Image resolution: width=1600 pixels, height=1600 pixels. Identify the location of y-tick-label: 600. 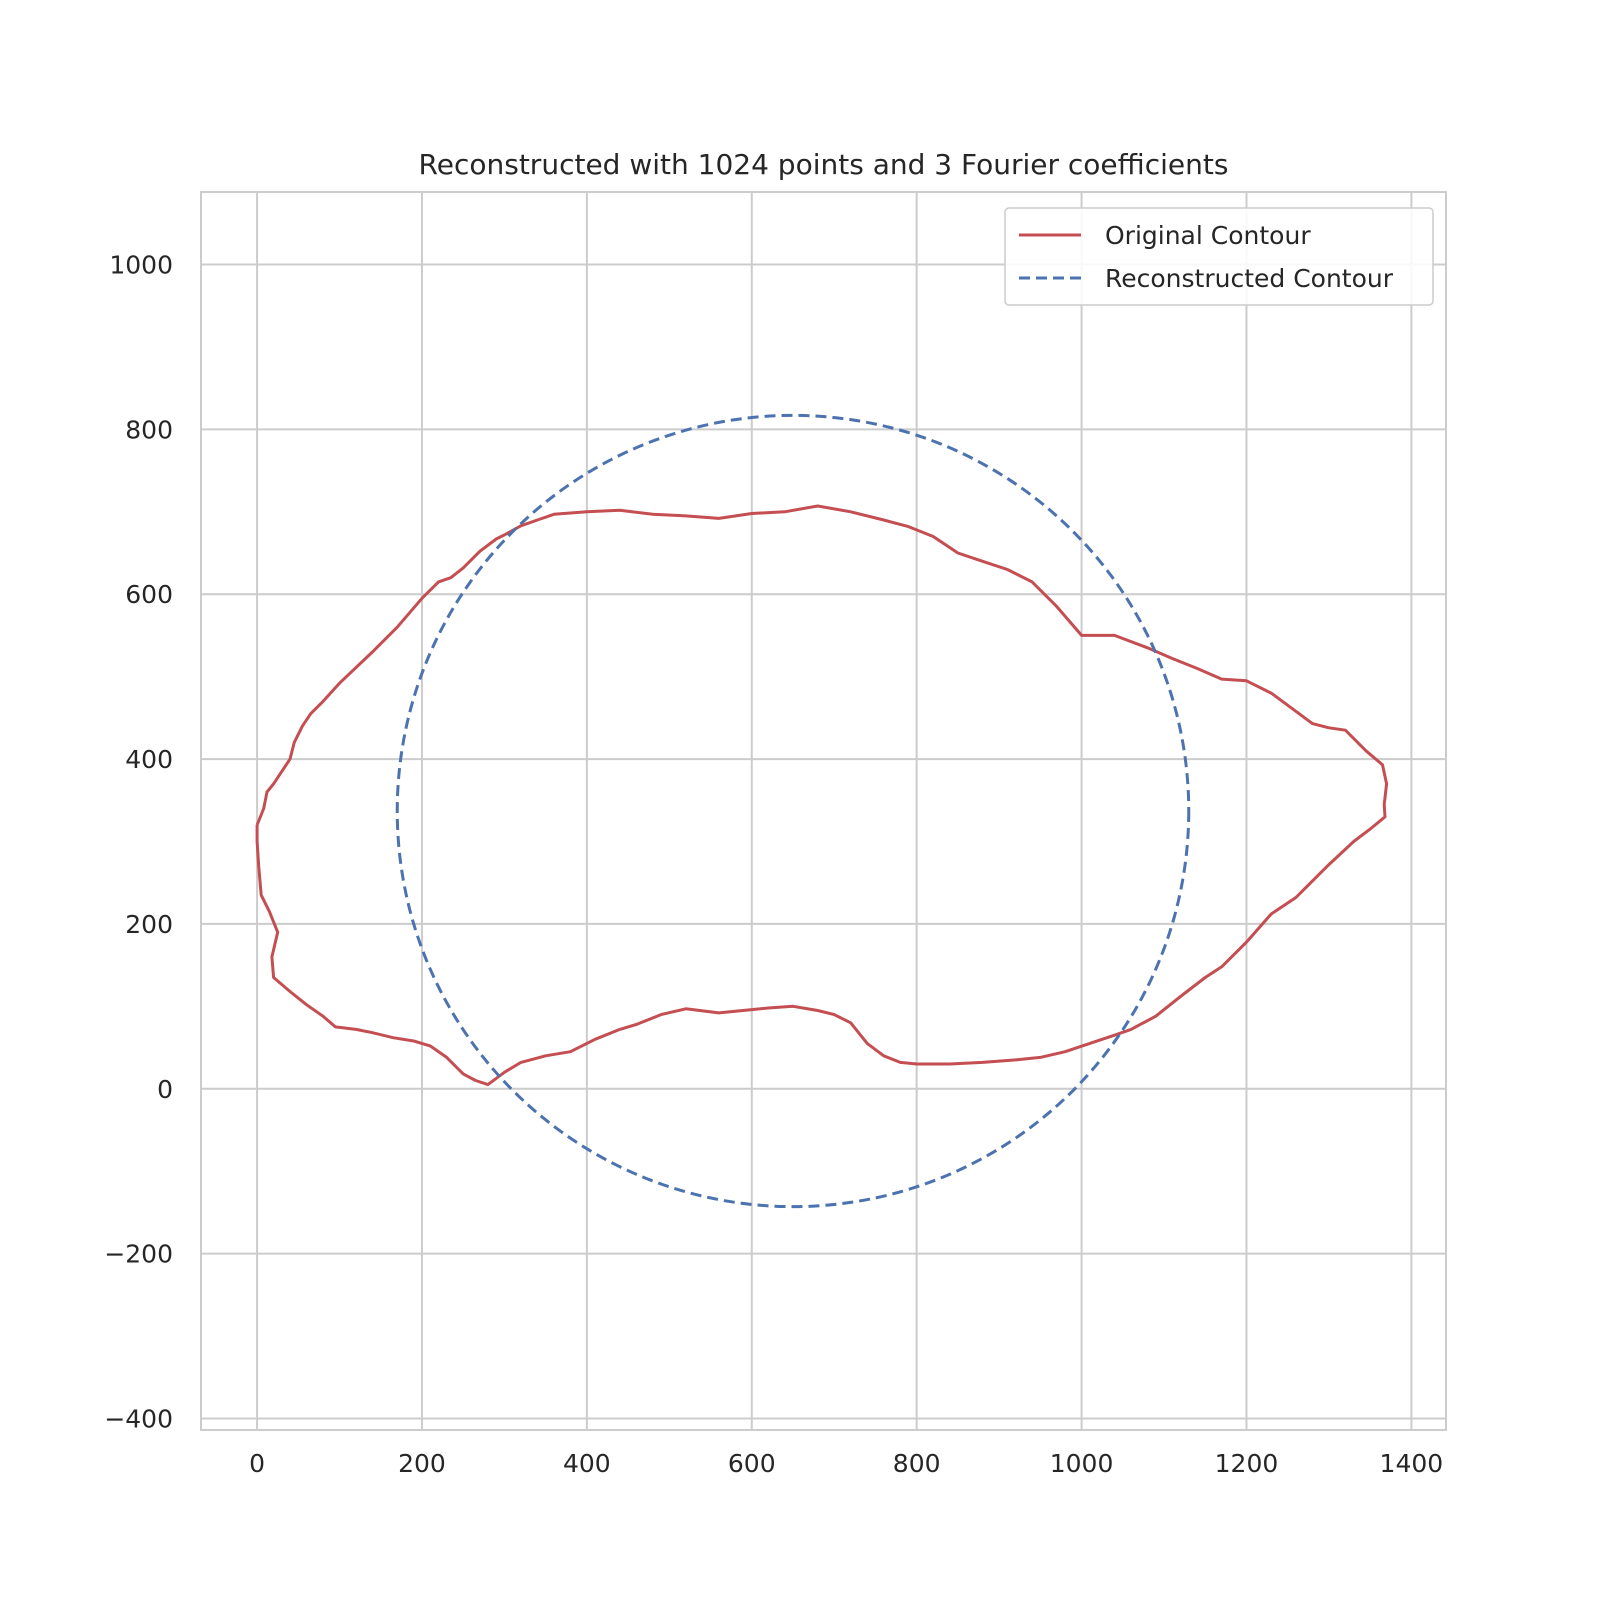
(149, 594).